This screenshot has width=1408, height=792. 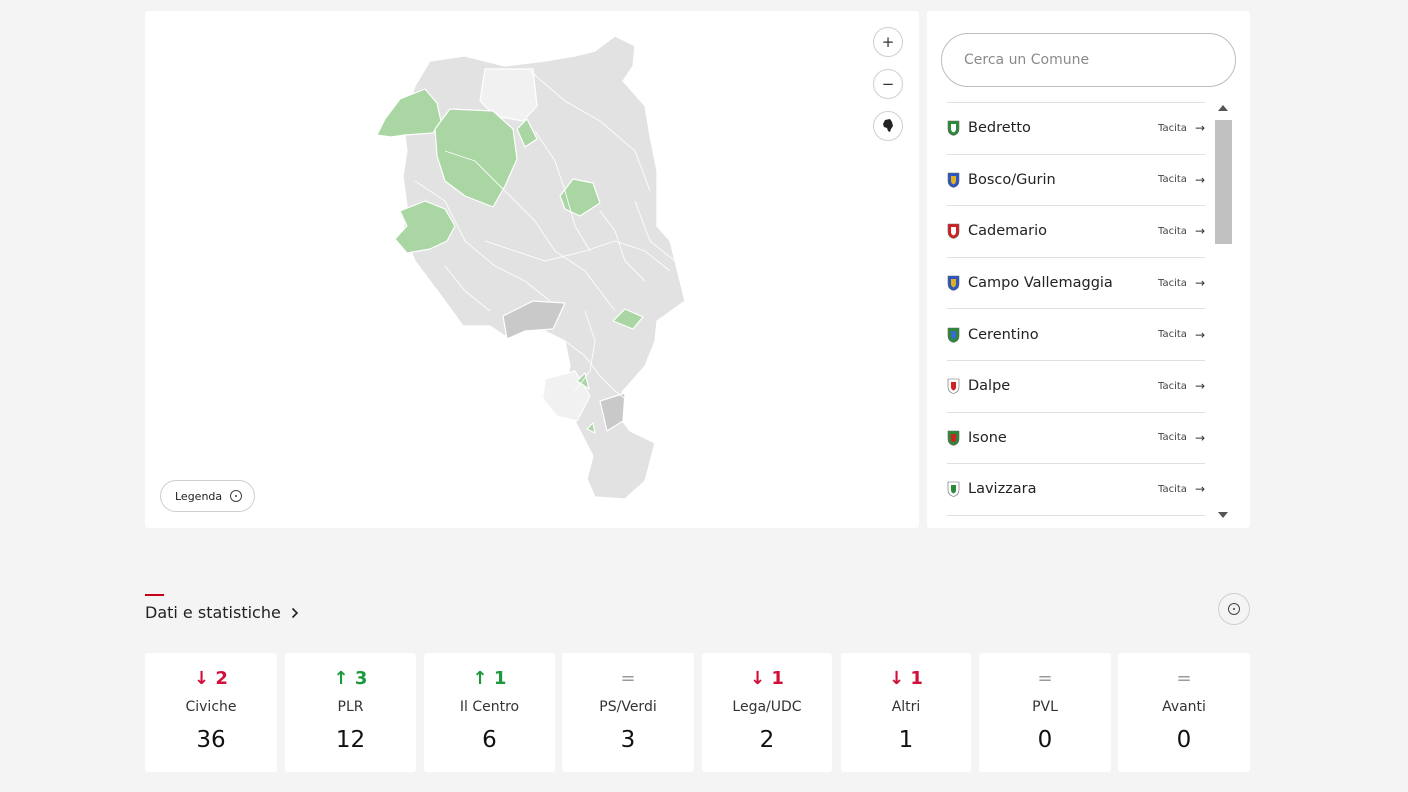 What do you see at coordinates (1088, 60) in the screenshot?
I see `search-input` at bounding box center [1088, 60].